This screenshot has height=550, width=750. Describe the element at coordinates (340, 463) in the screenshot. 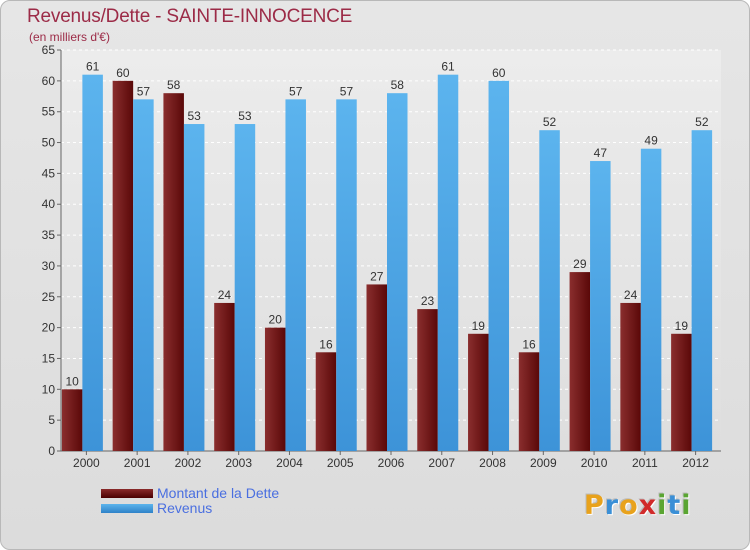

I see `x-tick-label: 2005` at that location.